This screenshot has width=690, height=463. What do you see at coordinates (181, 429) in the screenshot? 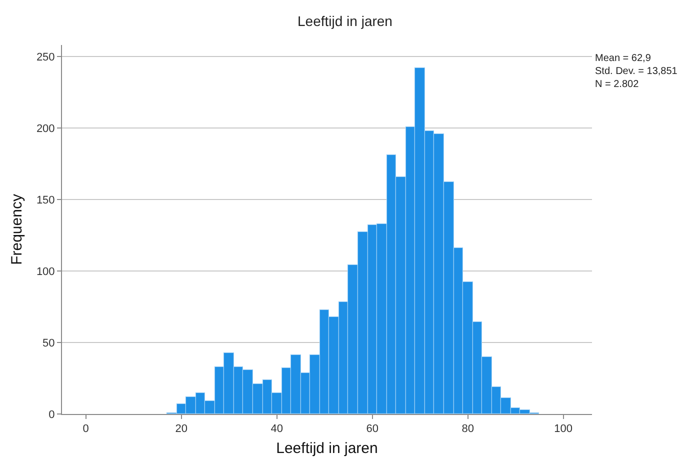
I see `x-tick-label: 20` at bounding box center [181, 429].